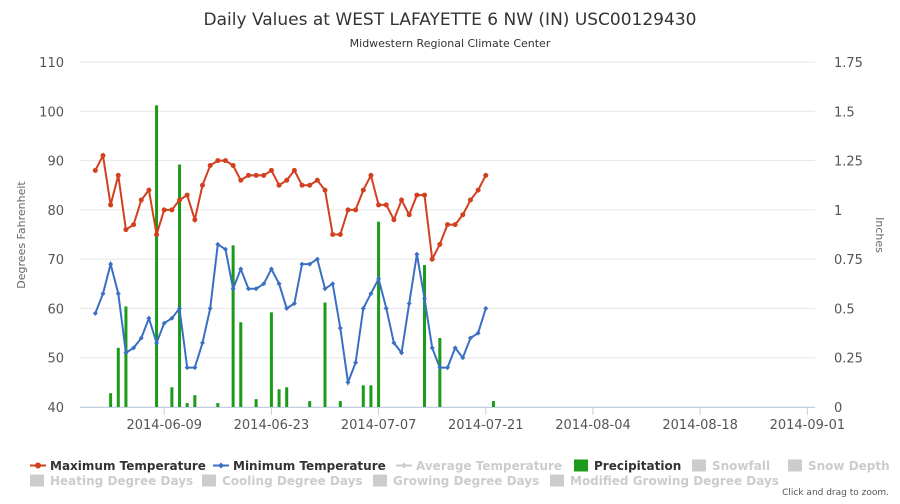 This screenshot has height=504, width=900. I want to click on legend-item-precipitation: Precipitation, so click(627, 466).